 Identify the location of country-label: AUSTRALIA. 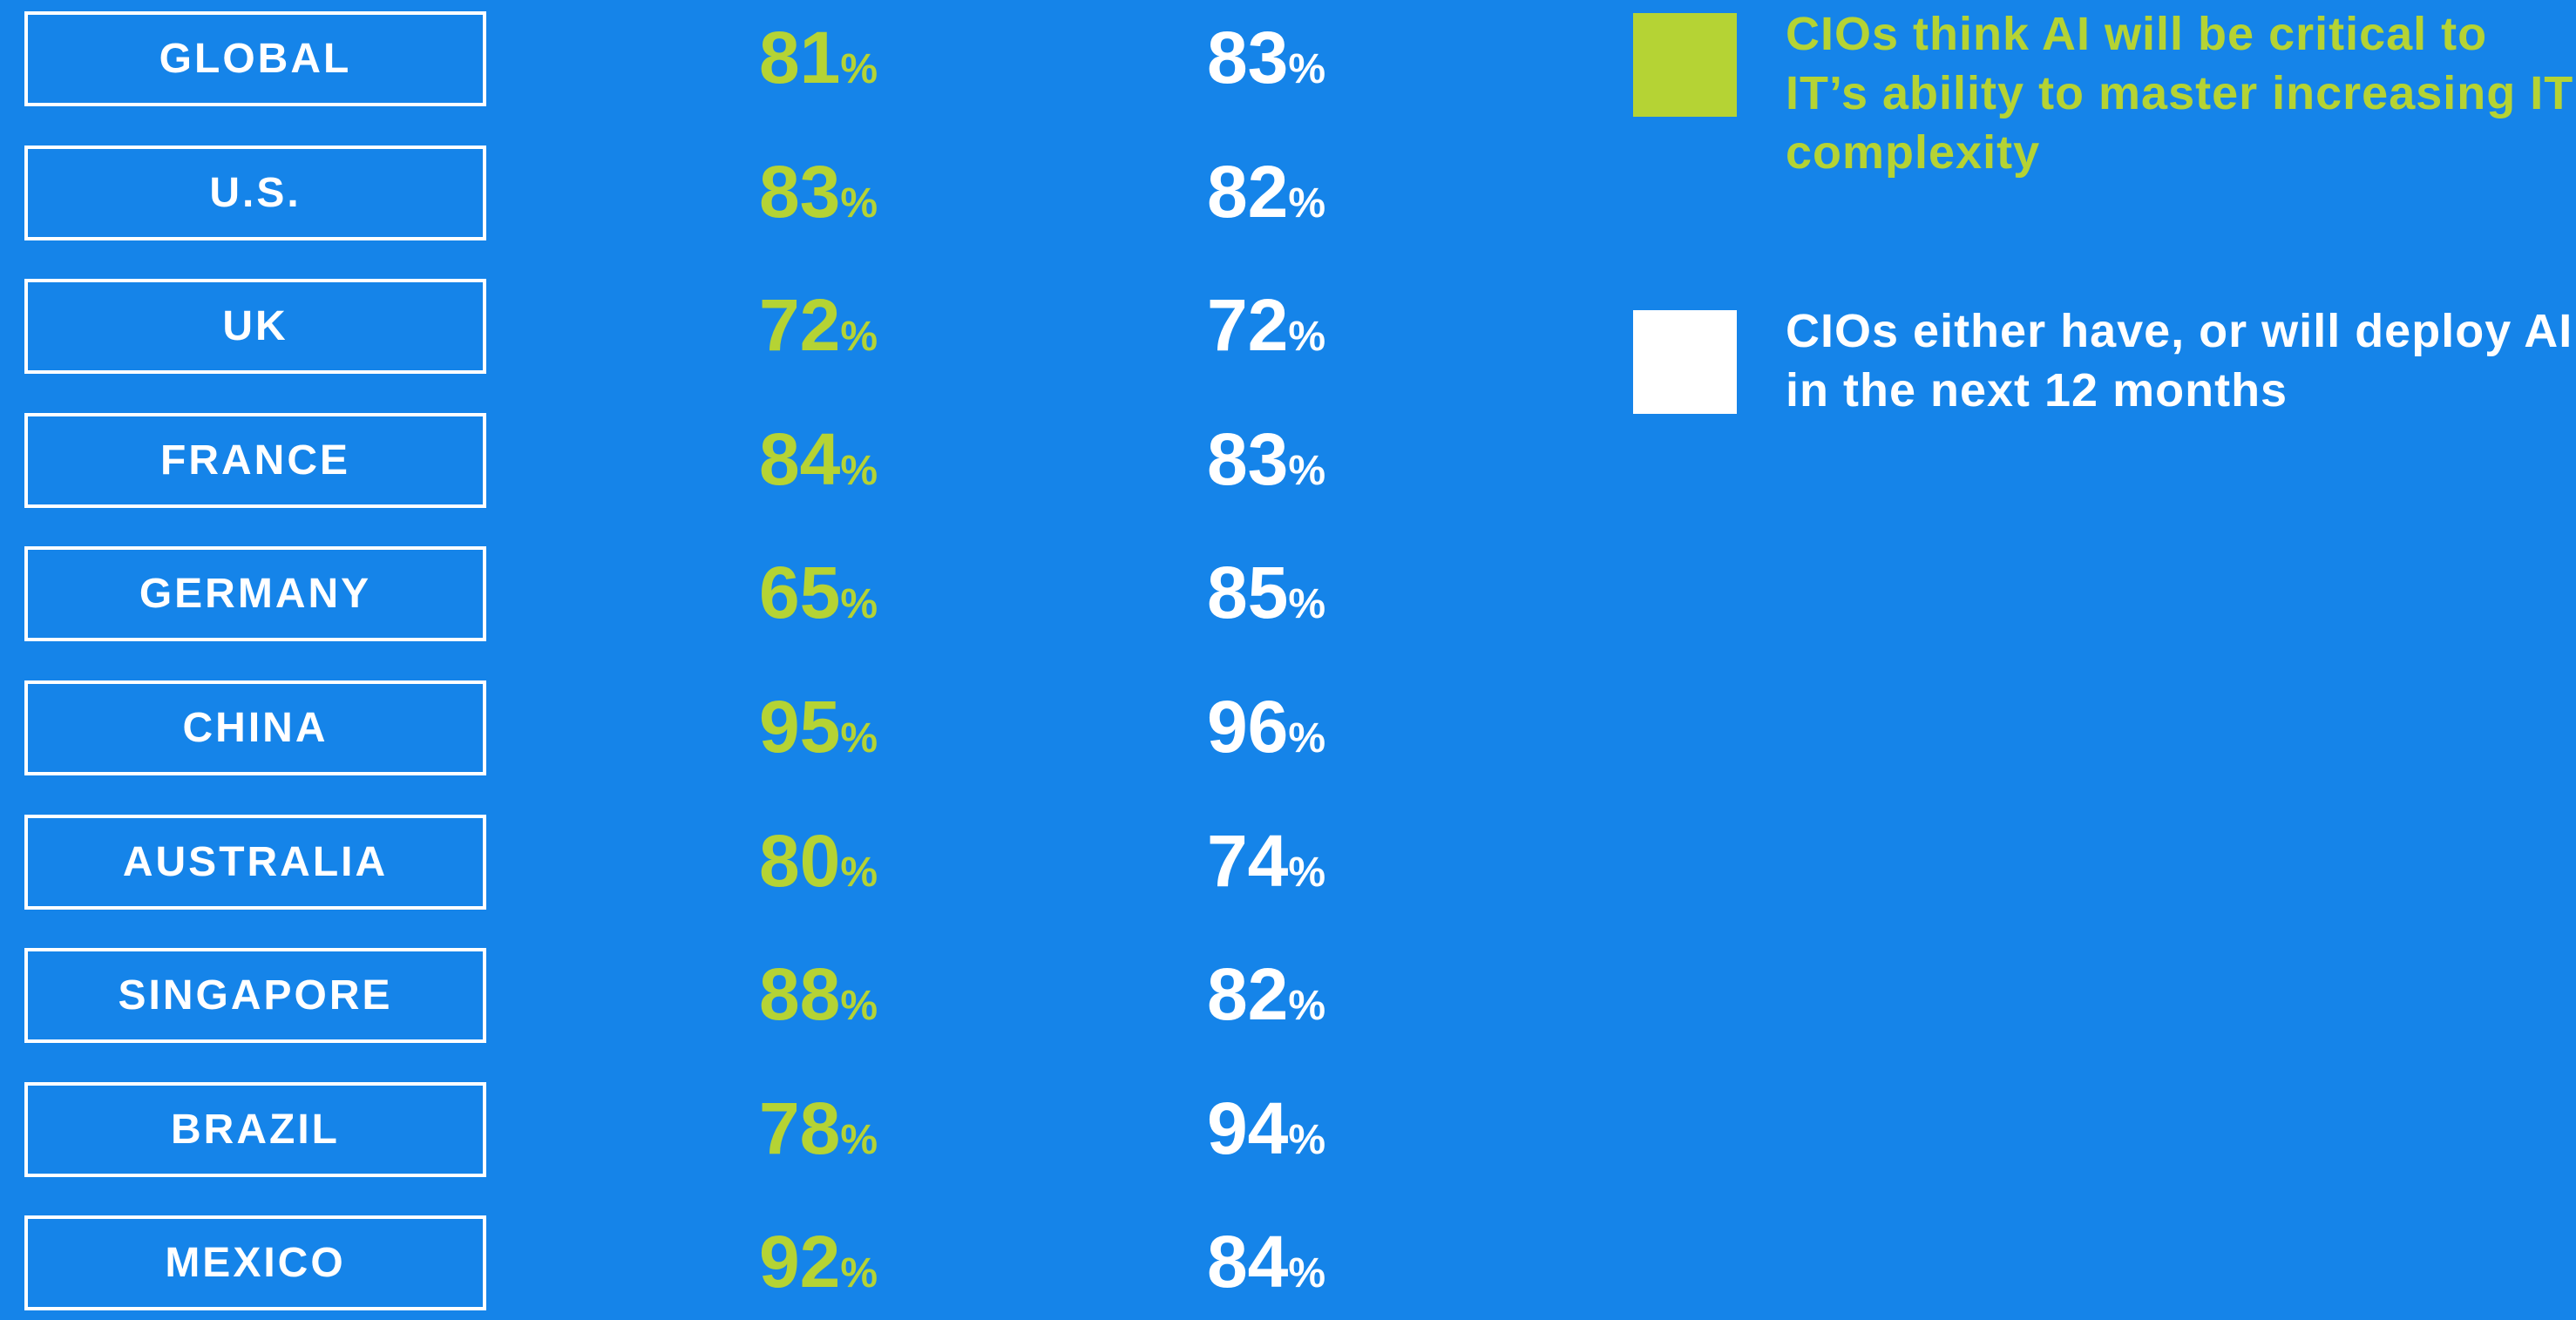
(255, 862).